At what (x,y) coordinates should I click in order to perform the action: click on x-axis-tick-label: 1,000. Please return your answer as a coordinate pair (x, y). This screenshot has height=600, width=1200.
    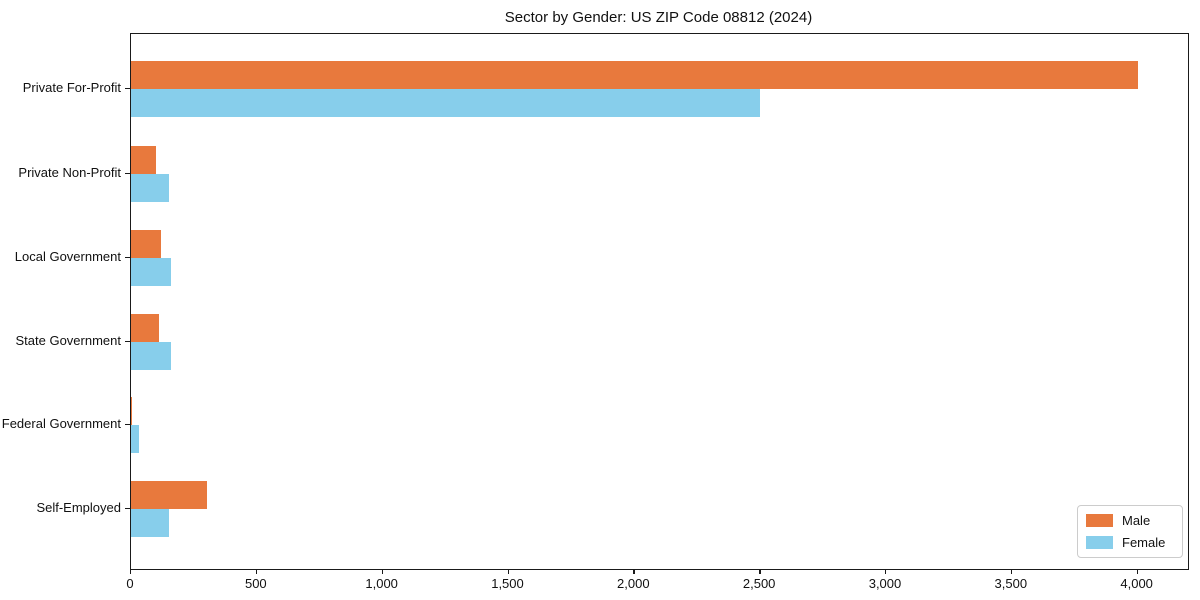
    Looking at the image, I should click on (381, 583).